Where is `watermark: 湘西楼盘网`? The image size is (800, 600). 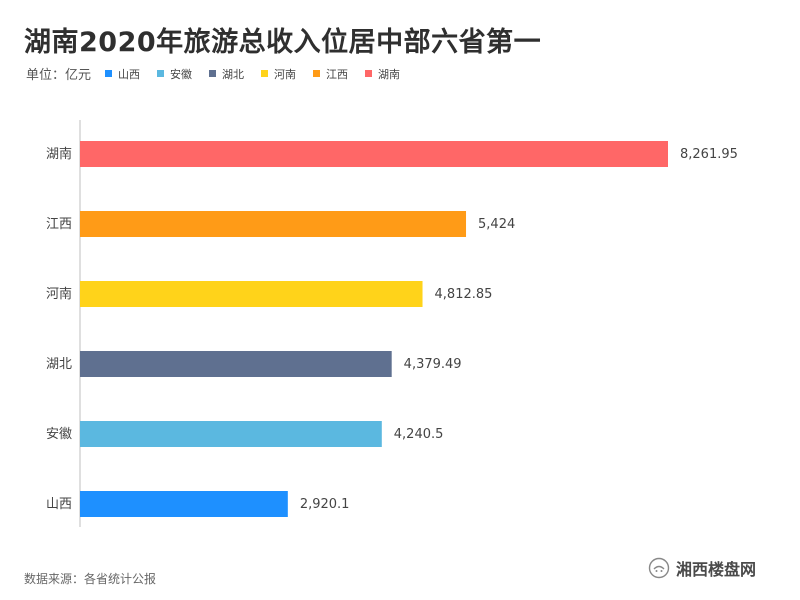
watermark: 湘西楼盘网 is located at coordinates (702, 568).